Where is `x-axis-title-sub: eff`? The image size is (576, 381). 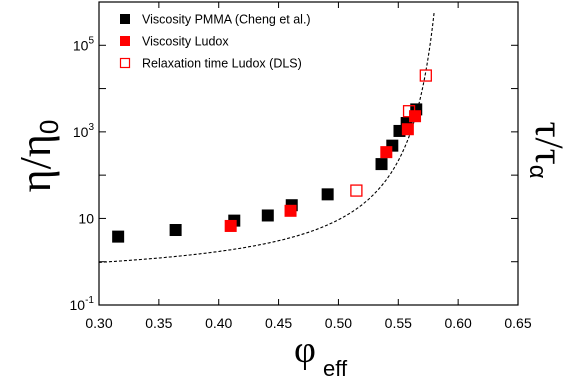 x-axis-title-sub: eff is located at coordinates (335, 368).